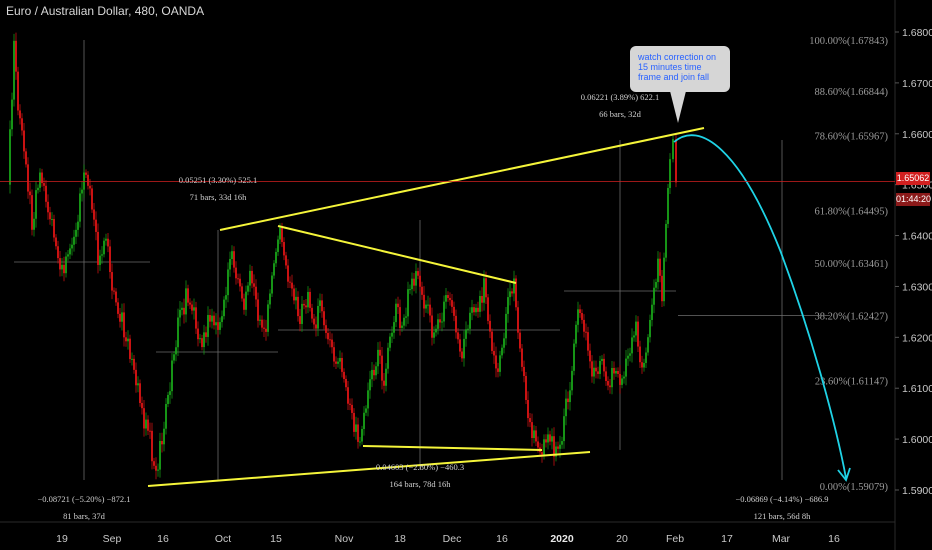  I want to click on time-tick-label: 18, so click(400, 539).